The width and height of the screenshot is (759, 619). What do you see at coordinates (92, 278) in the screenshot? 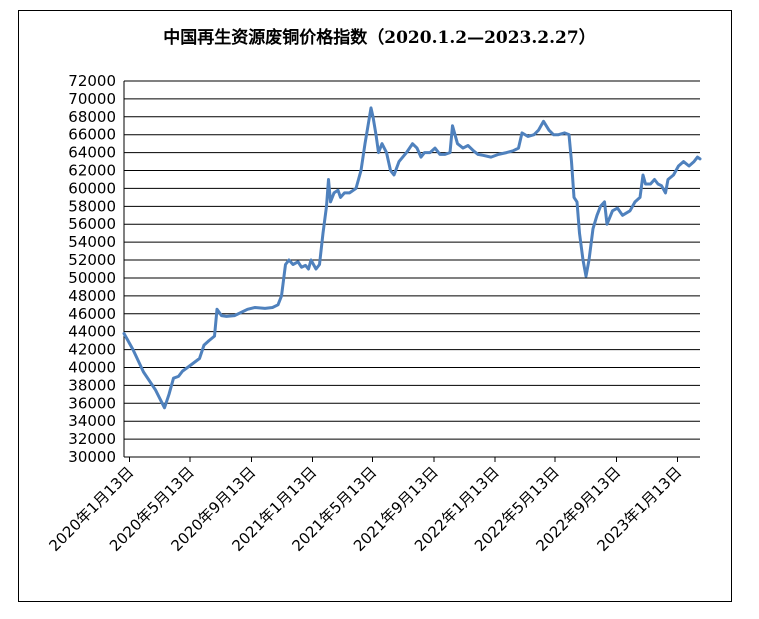
I see `y-tick-label: 50000` at bounding box center [92, 278].